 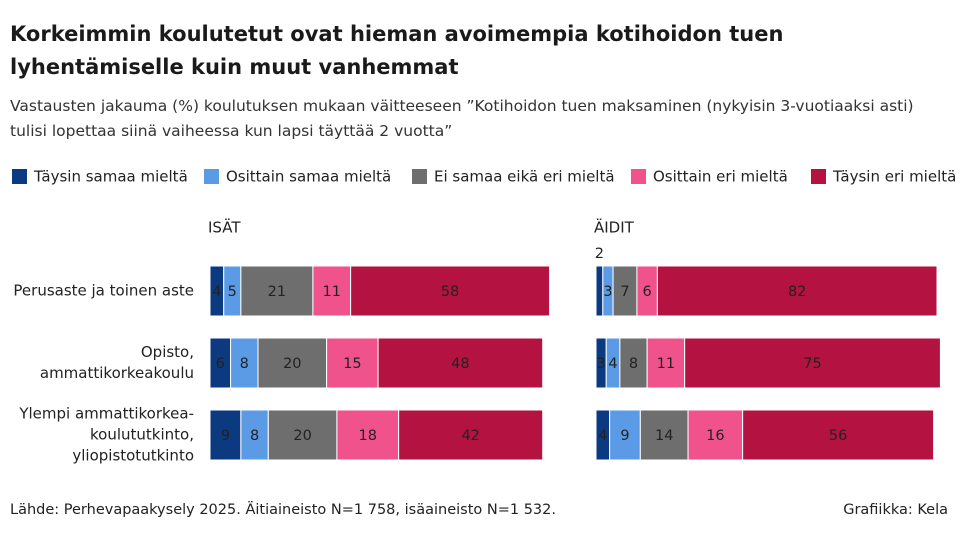 What do you see at coordinates (524, 177) in the screenshot?
I see `legend-label: Ei samaa eikä eri mieltä` at bounding box center [524, 177].